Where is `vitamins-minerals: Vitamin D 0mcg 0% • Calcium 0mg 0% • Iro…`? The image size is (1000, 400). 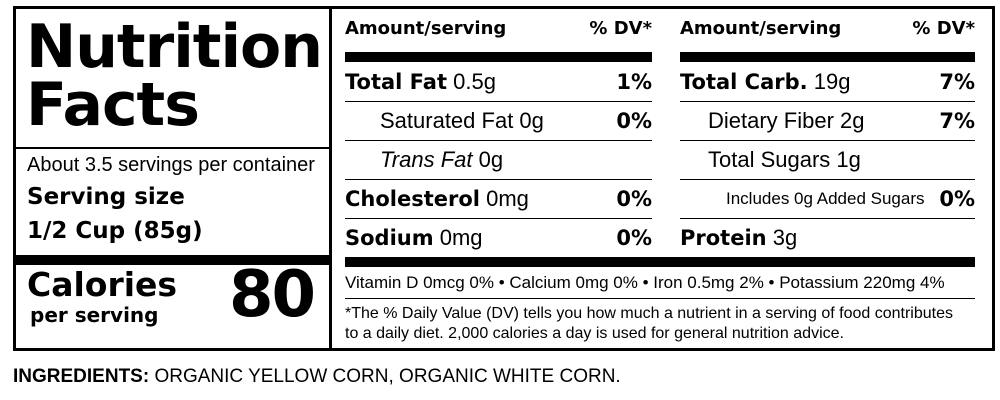
vitamins-minerals: Vitamin D 0mcg 0% • Calcium 0mg 0% • Iro… is located at coordinates (645, 282).